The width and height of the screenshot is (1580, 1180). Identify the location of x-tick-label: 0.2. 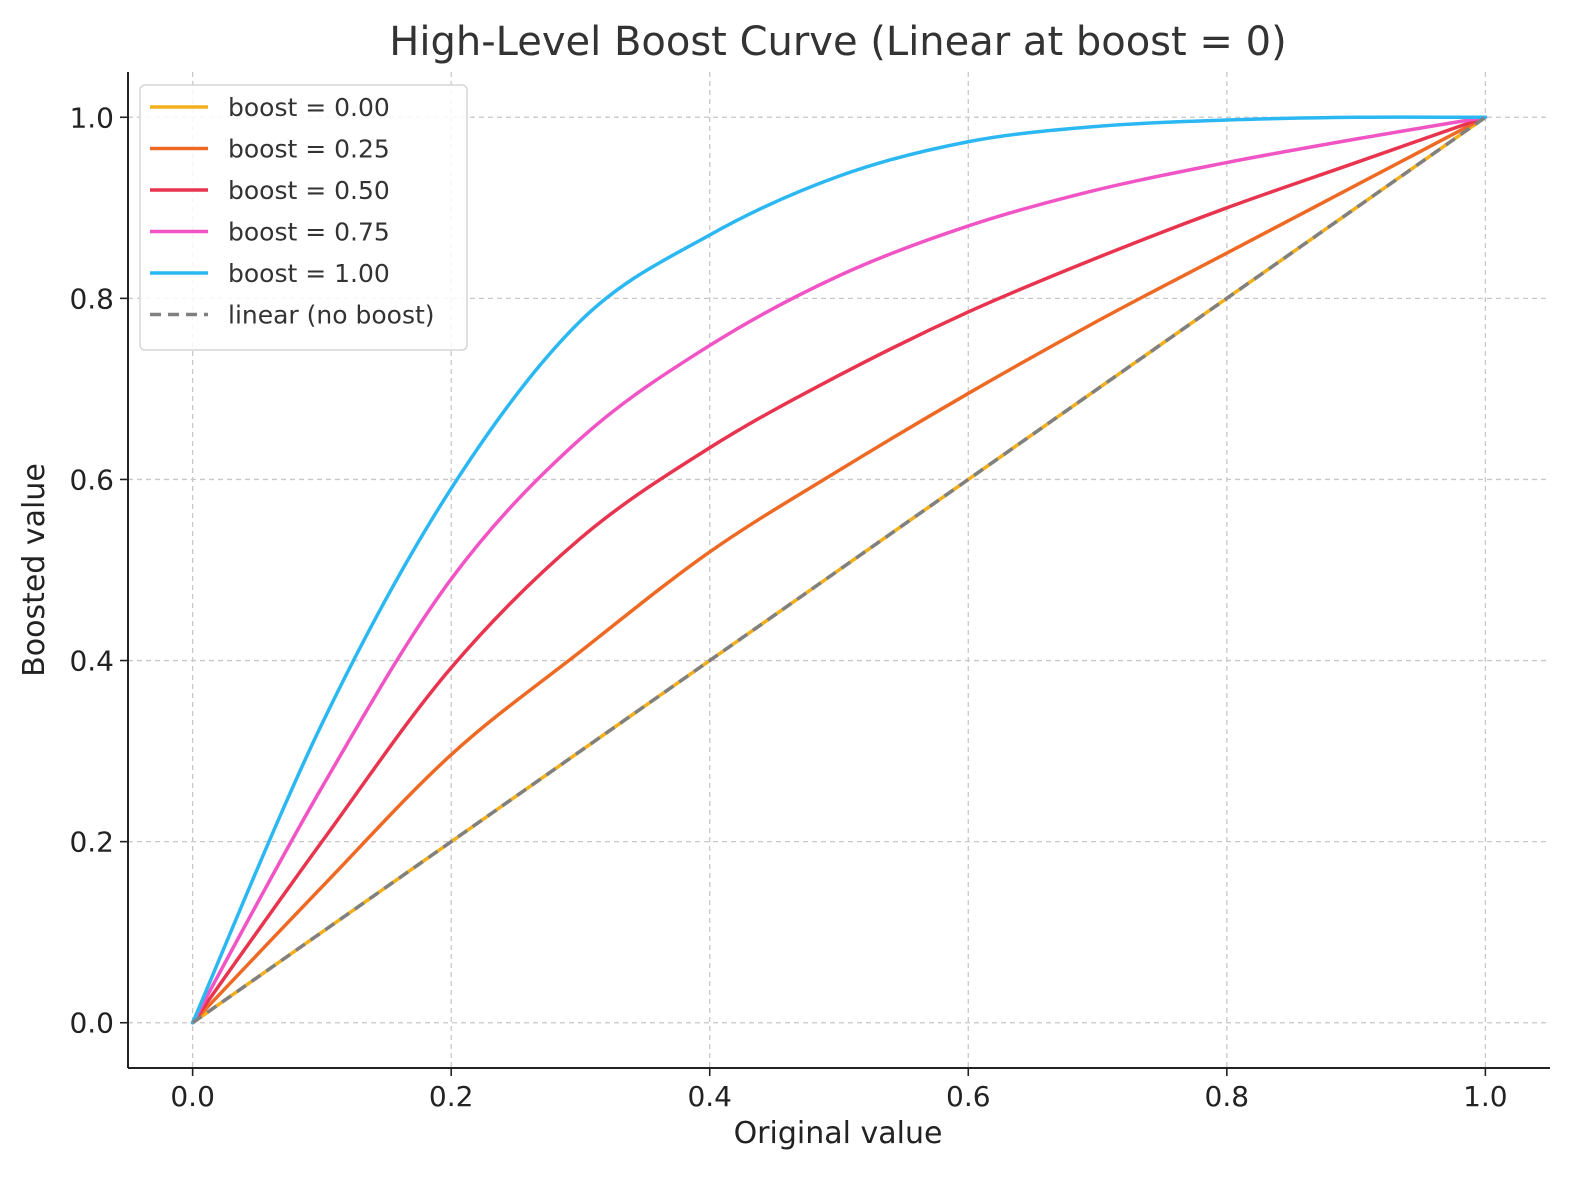
(451, 1096).